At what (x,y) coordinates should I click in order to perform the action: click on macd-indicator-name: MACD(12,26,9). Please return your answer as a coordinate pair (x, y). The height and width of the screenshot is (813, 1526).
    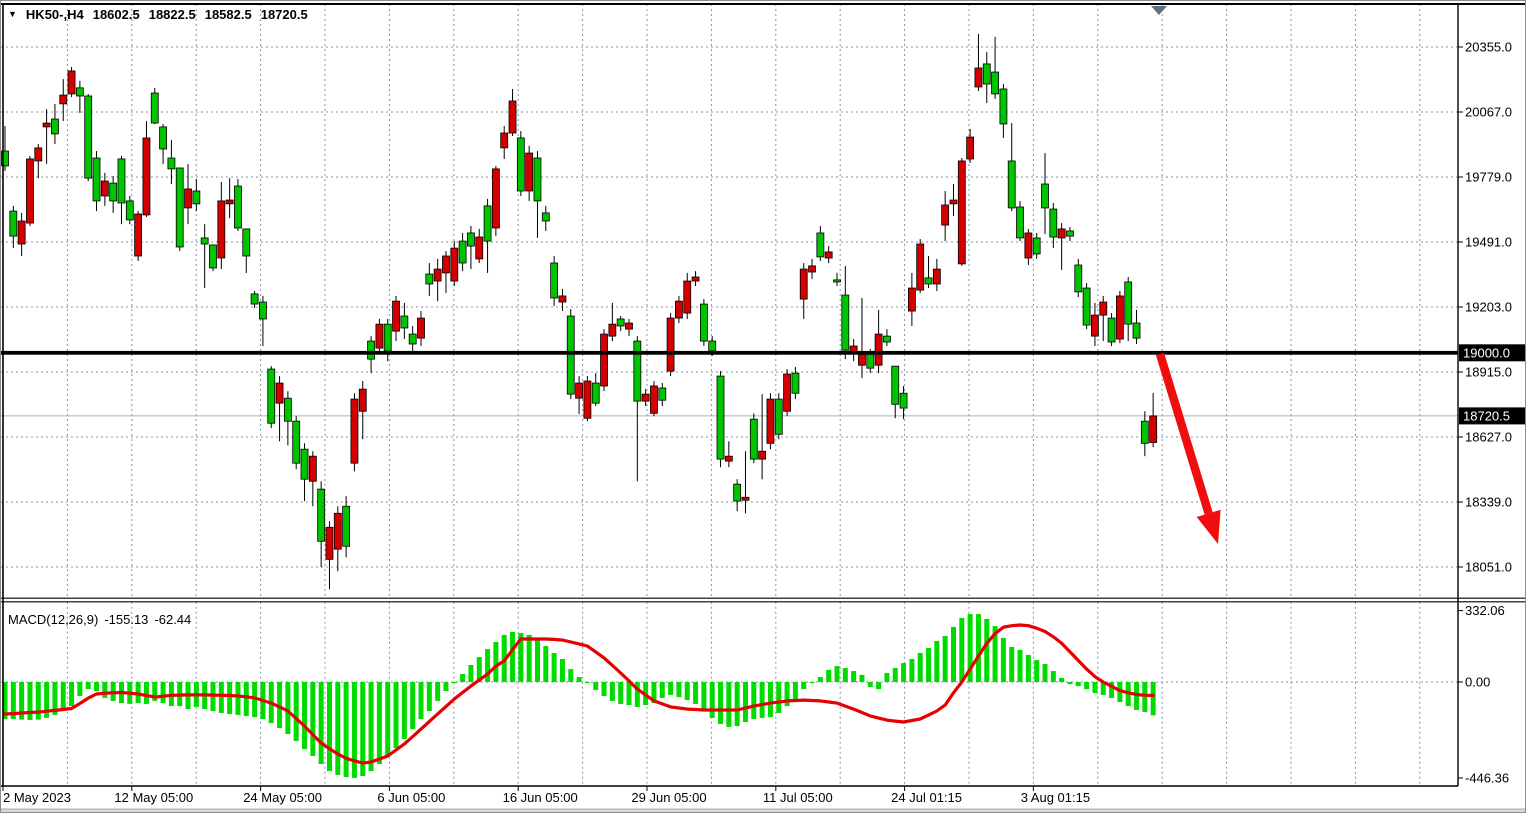
    Looking at the image, I should click on (53, 619).